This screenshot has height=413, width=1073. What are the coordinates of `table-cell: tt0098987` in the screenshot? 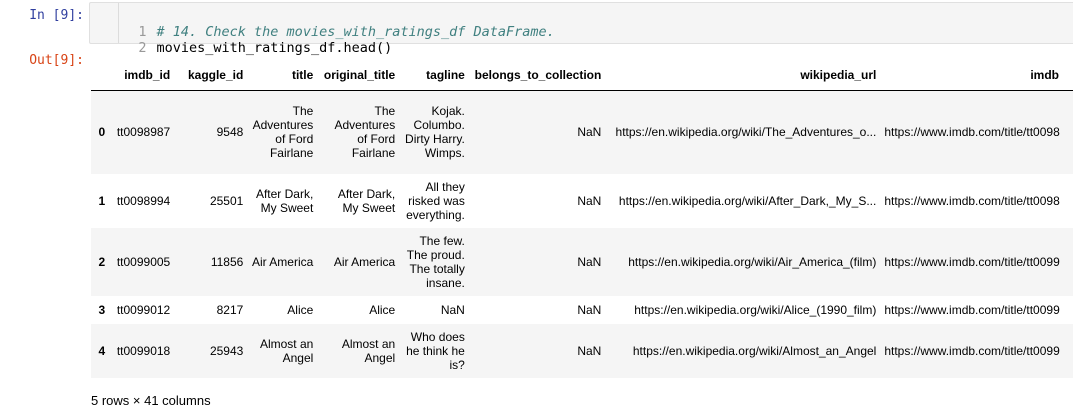 It's located at (143, 132).